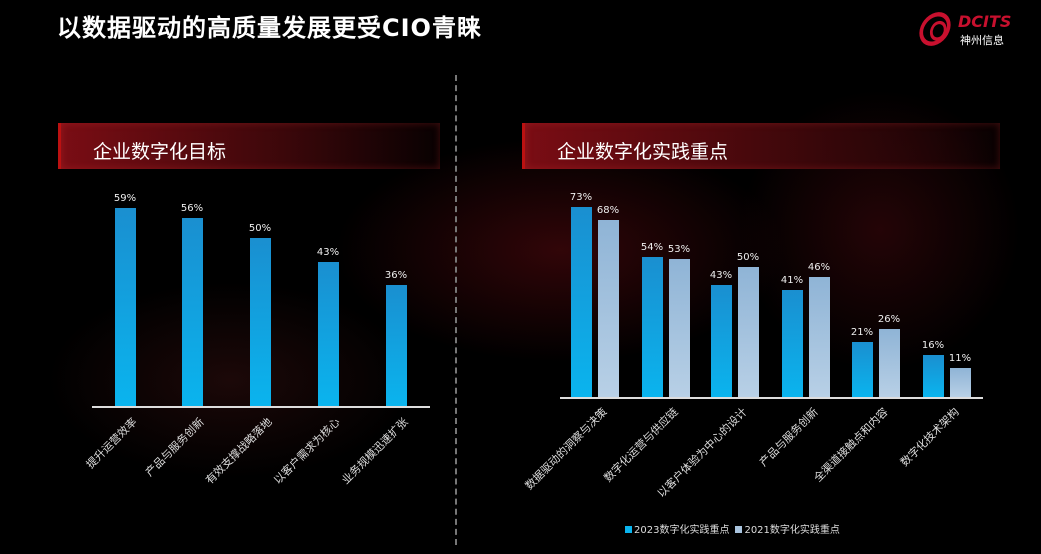  I want to click on data-label: 11%, so click(960, 359).